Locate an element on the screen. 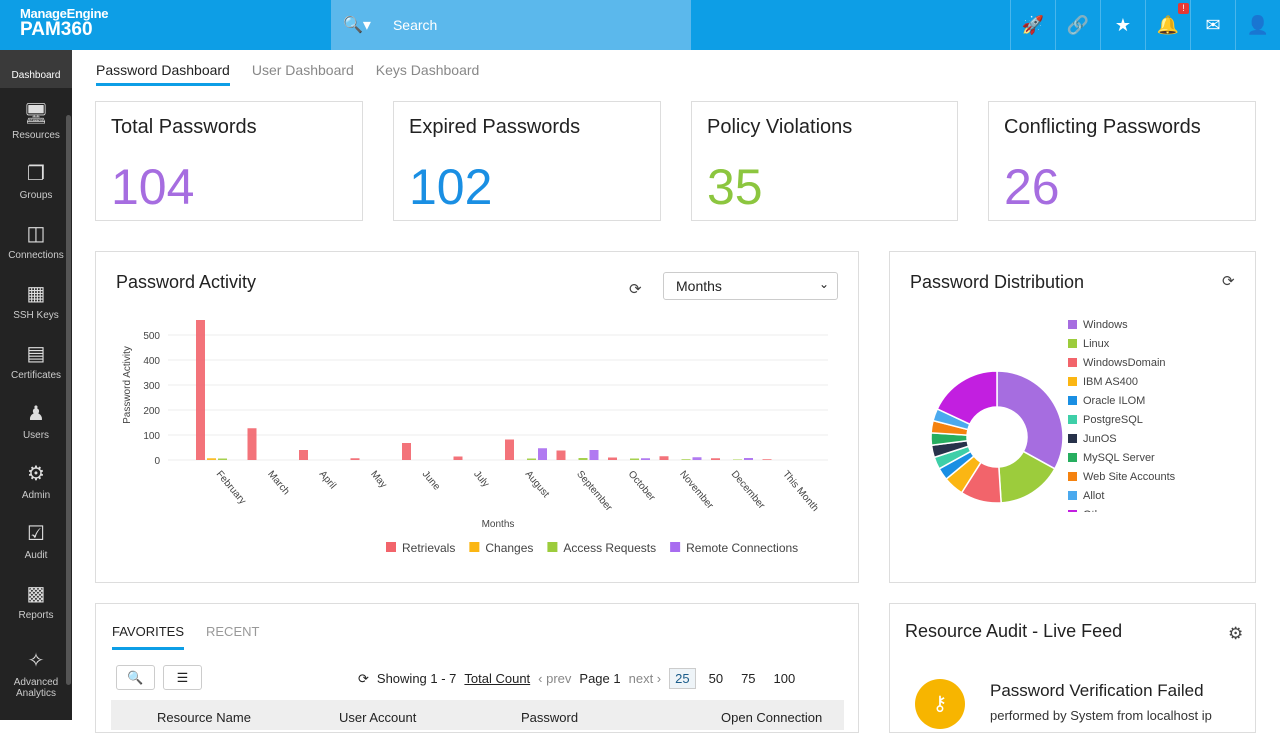  stat-title: Conflicting Passwords is located at coordinates (1102, 127).